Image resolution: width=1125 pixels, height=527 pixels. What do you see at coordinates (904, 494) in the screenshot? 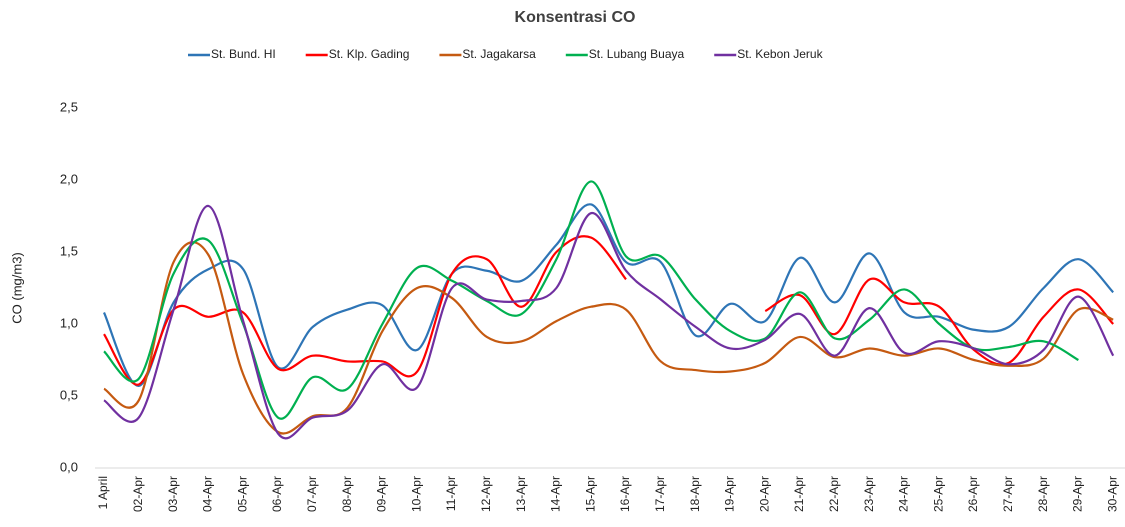
I see `x-tick-label: 24-Apr` at bounding box center [904, 494].